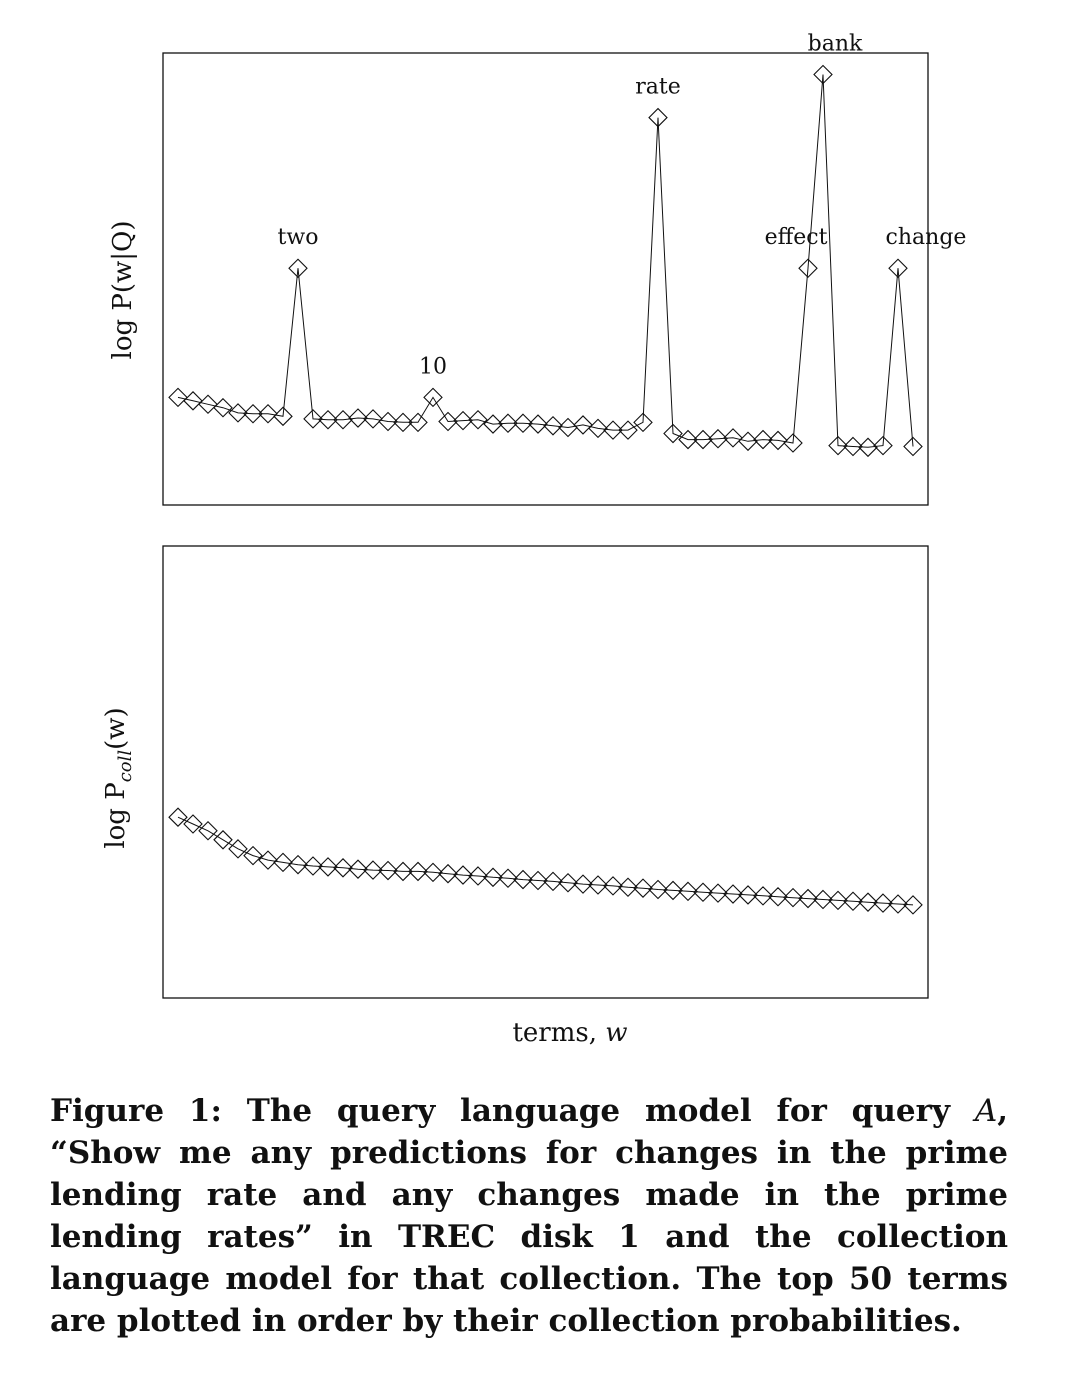  I want to click on x-axis-label: terms, w, so click(569, 1033).